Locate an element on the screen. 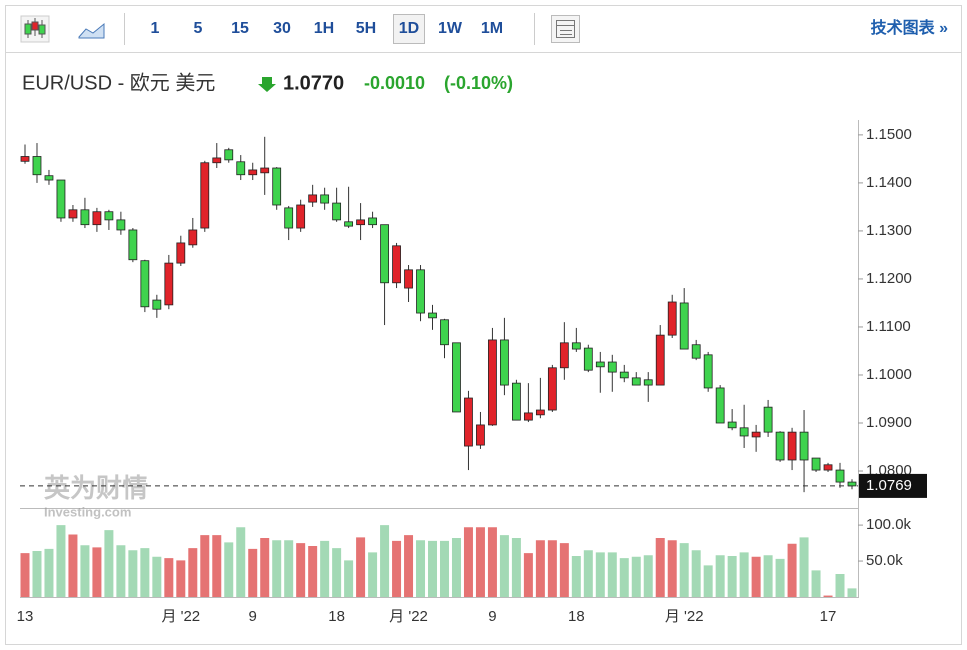 Image resolution: width=967 pixels, height=650 pixels. interval-button: 1W is located at coordinates (450, 28).